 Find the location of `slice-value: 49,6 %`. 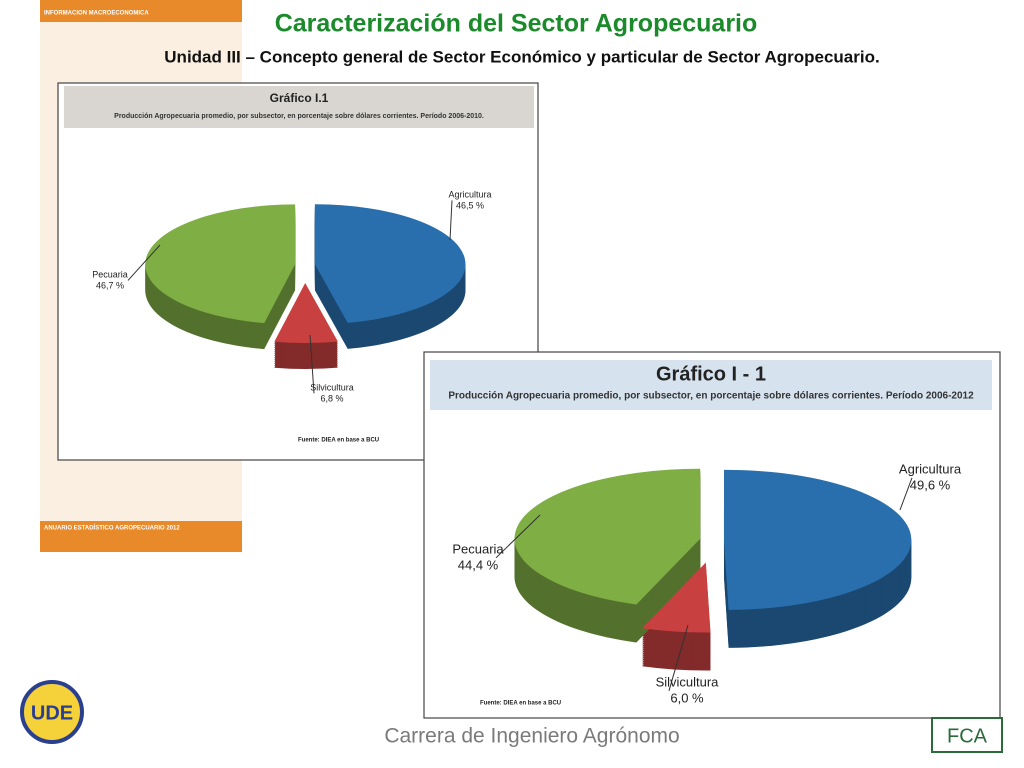

slice-value: 49,6 % is located at coordinates (930, 485).